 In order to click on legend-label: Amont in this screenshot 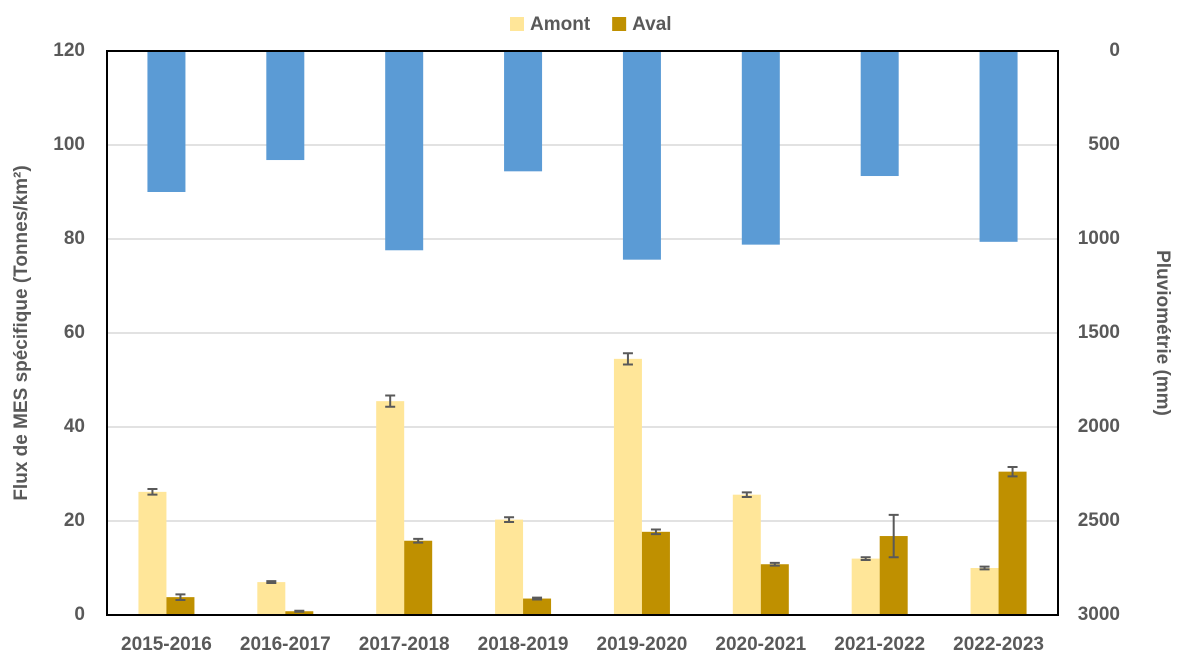, I will do `click(560, 24)`.